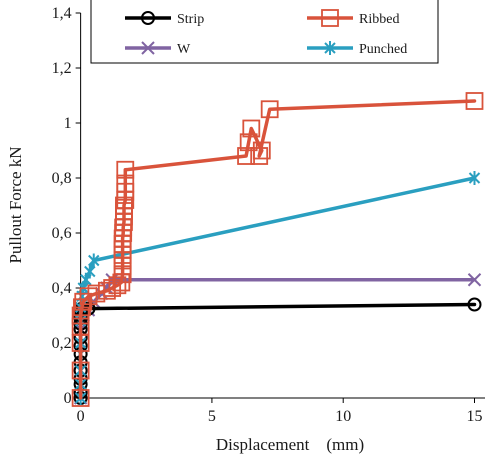 This screenshot has width=488, height=460. Describe the element at coordinates (184, 49) in the screenshot. I see `legend-label-w: W` at that location.